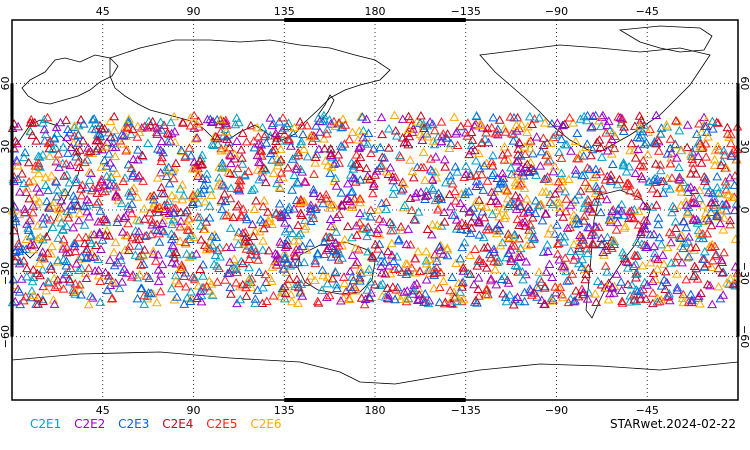  I want to click on bottom-longitude-label: 90, so click(194, 410).